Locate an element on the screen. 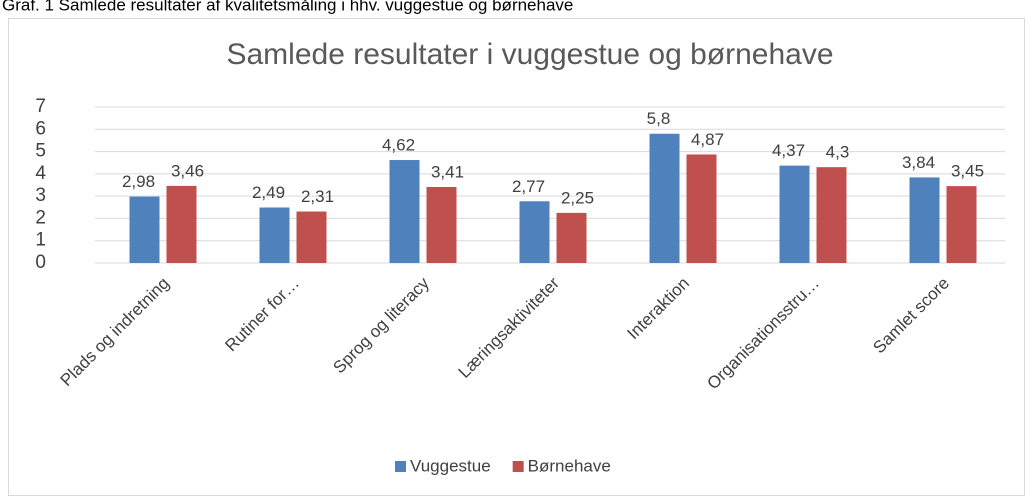  value-label: 5,8 is located at coordinates (659, 118).